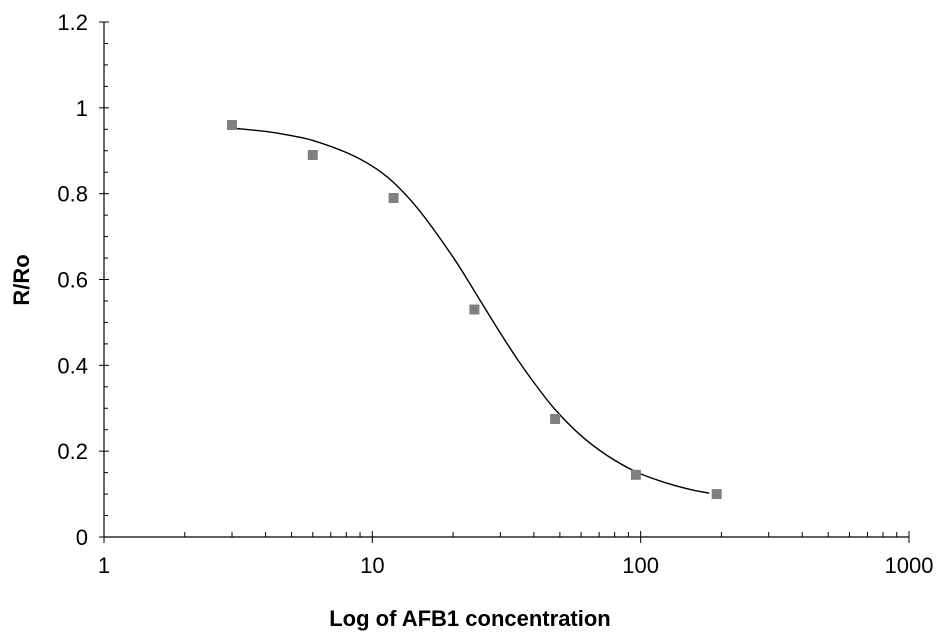 This screenshot has height=636, width=938. I want to click on y-tick-label: 0.6, so click(72, 280).